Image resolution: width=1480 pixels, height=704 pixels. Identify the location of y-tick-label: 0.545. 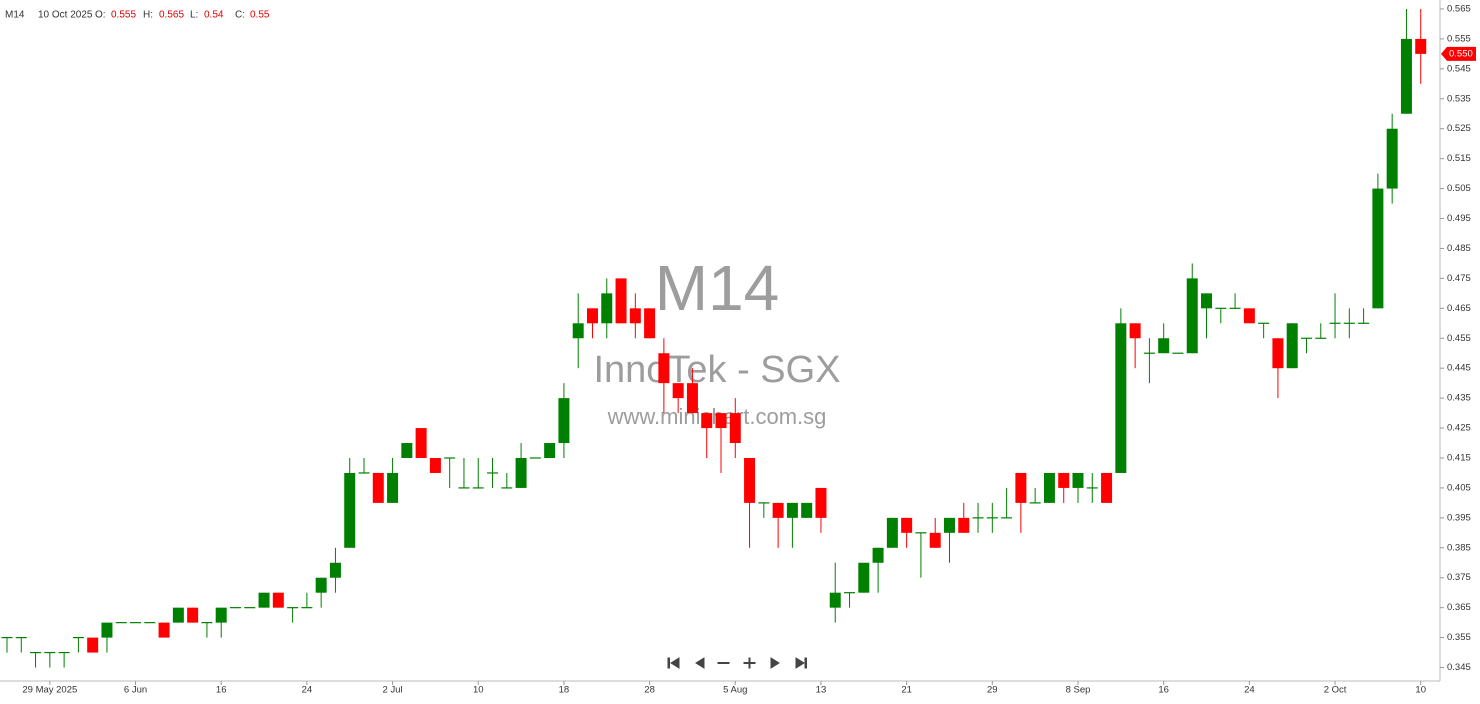
(1459, 68).